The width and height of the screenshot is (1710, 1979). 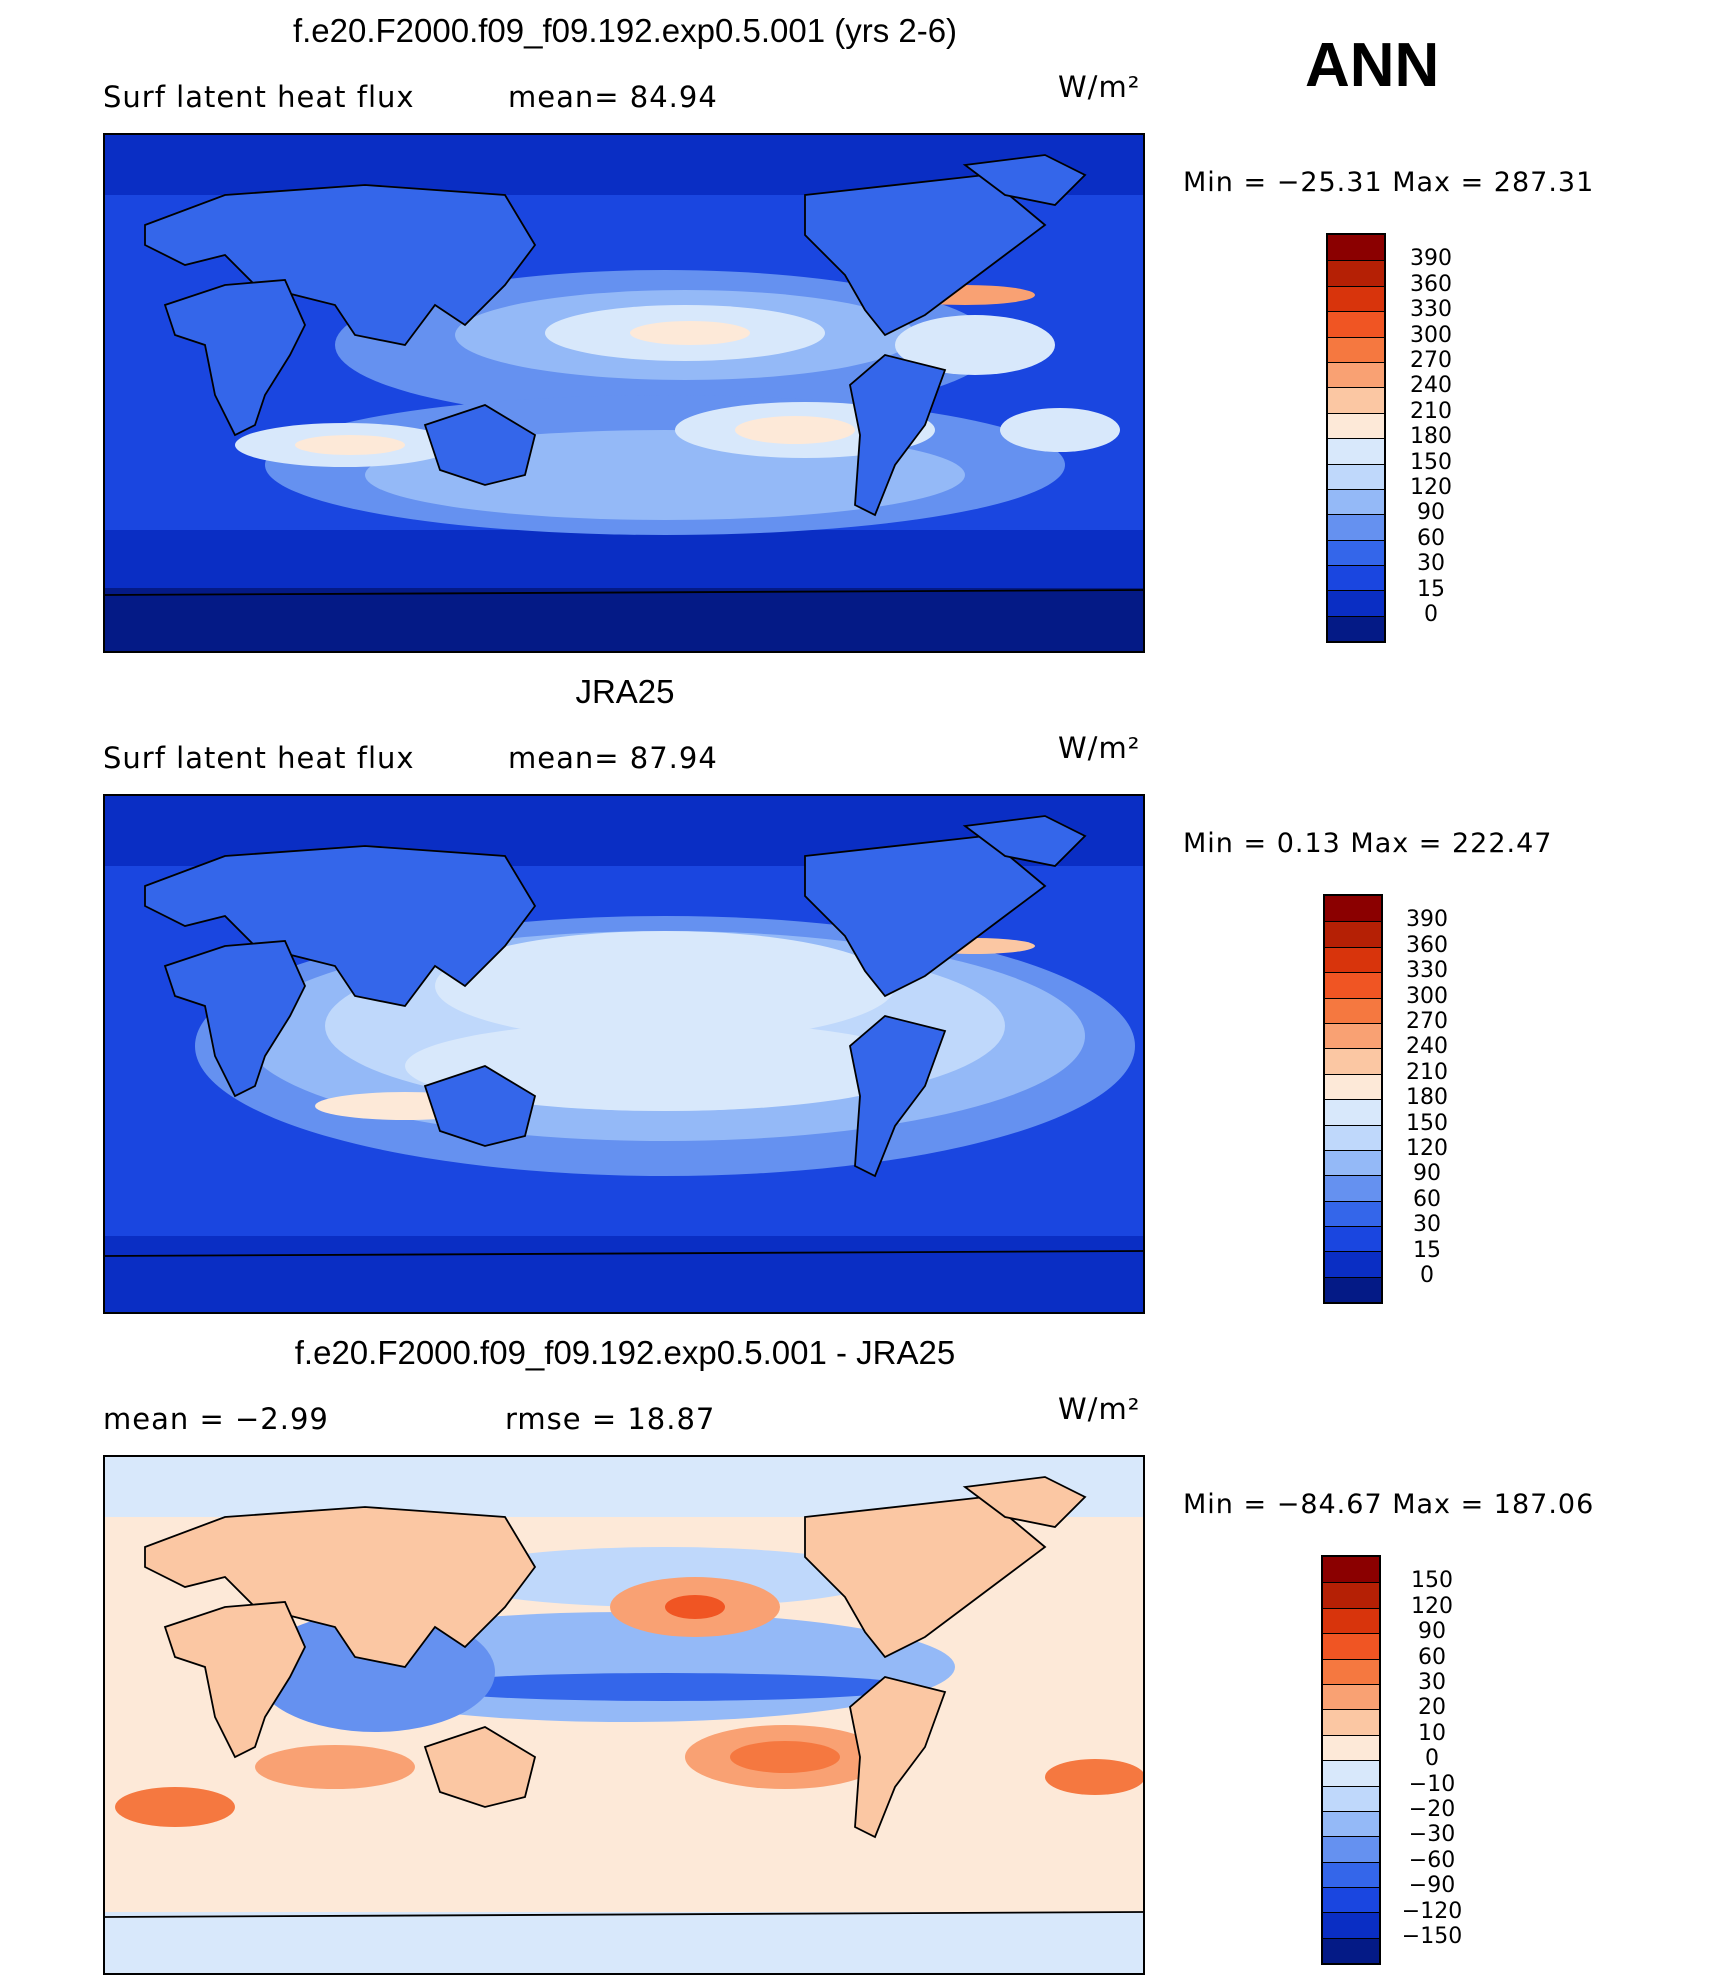 What do you see at coordinates (665, 1577) in the screenshot?
I see `north-pacific-negative` at bounding box center [665, 1577].